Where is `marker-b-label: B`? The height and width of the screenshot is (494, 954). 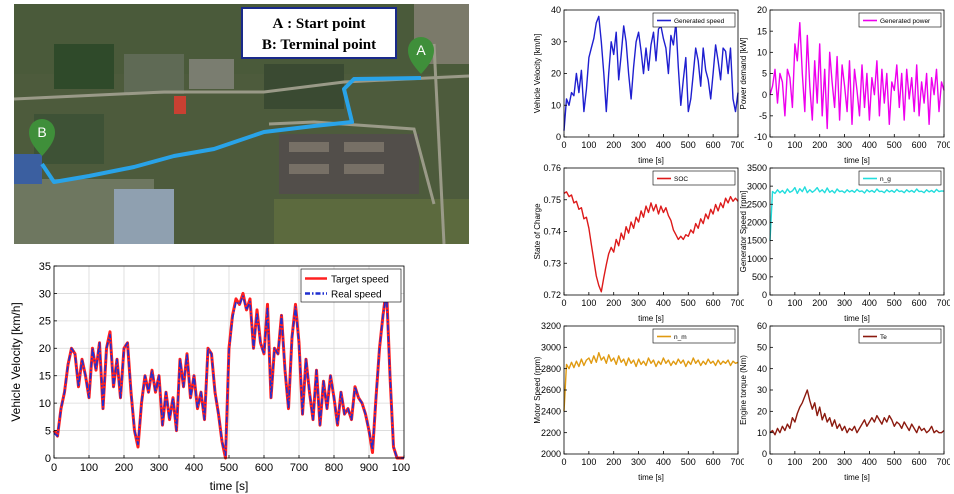 marker-b-label: B is located at coordinates (41, 132).